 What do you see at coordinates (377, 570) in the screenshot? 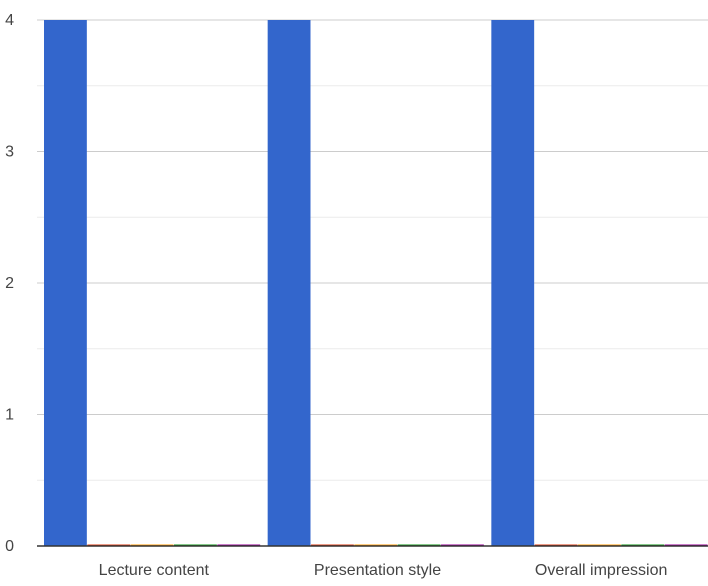
I see `x-category-label: Presentation style` at bounding box center [377, 570].